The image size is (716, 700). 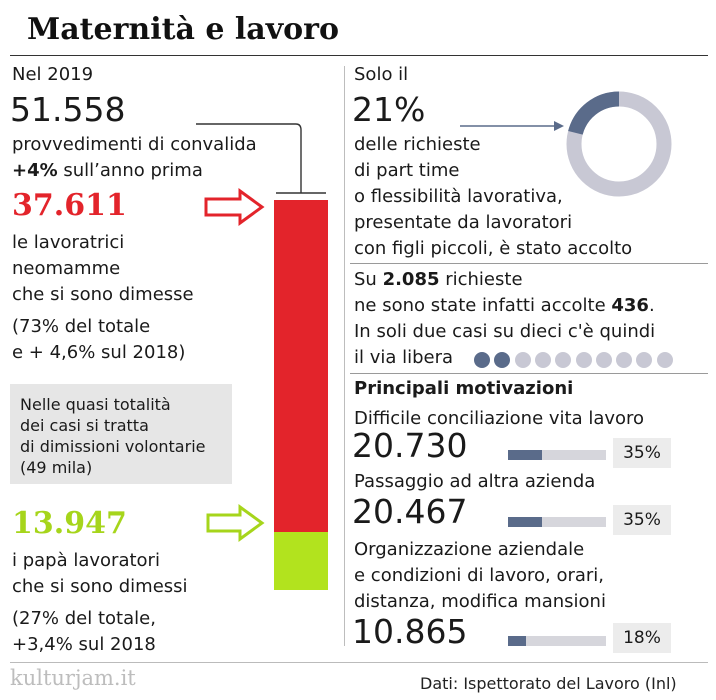 What do you see at coordinates (301, 366) in the screenshot?
I see `bar-segment-mothers` at bounding box center [301, 366].